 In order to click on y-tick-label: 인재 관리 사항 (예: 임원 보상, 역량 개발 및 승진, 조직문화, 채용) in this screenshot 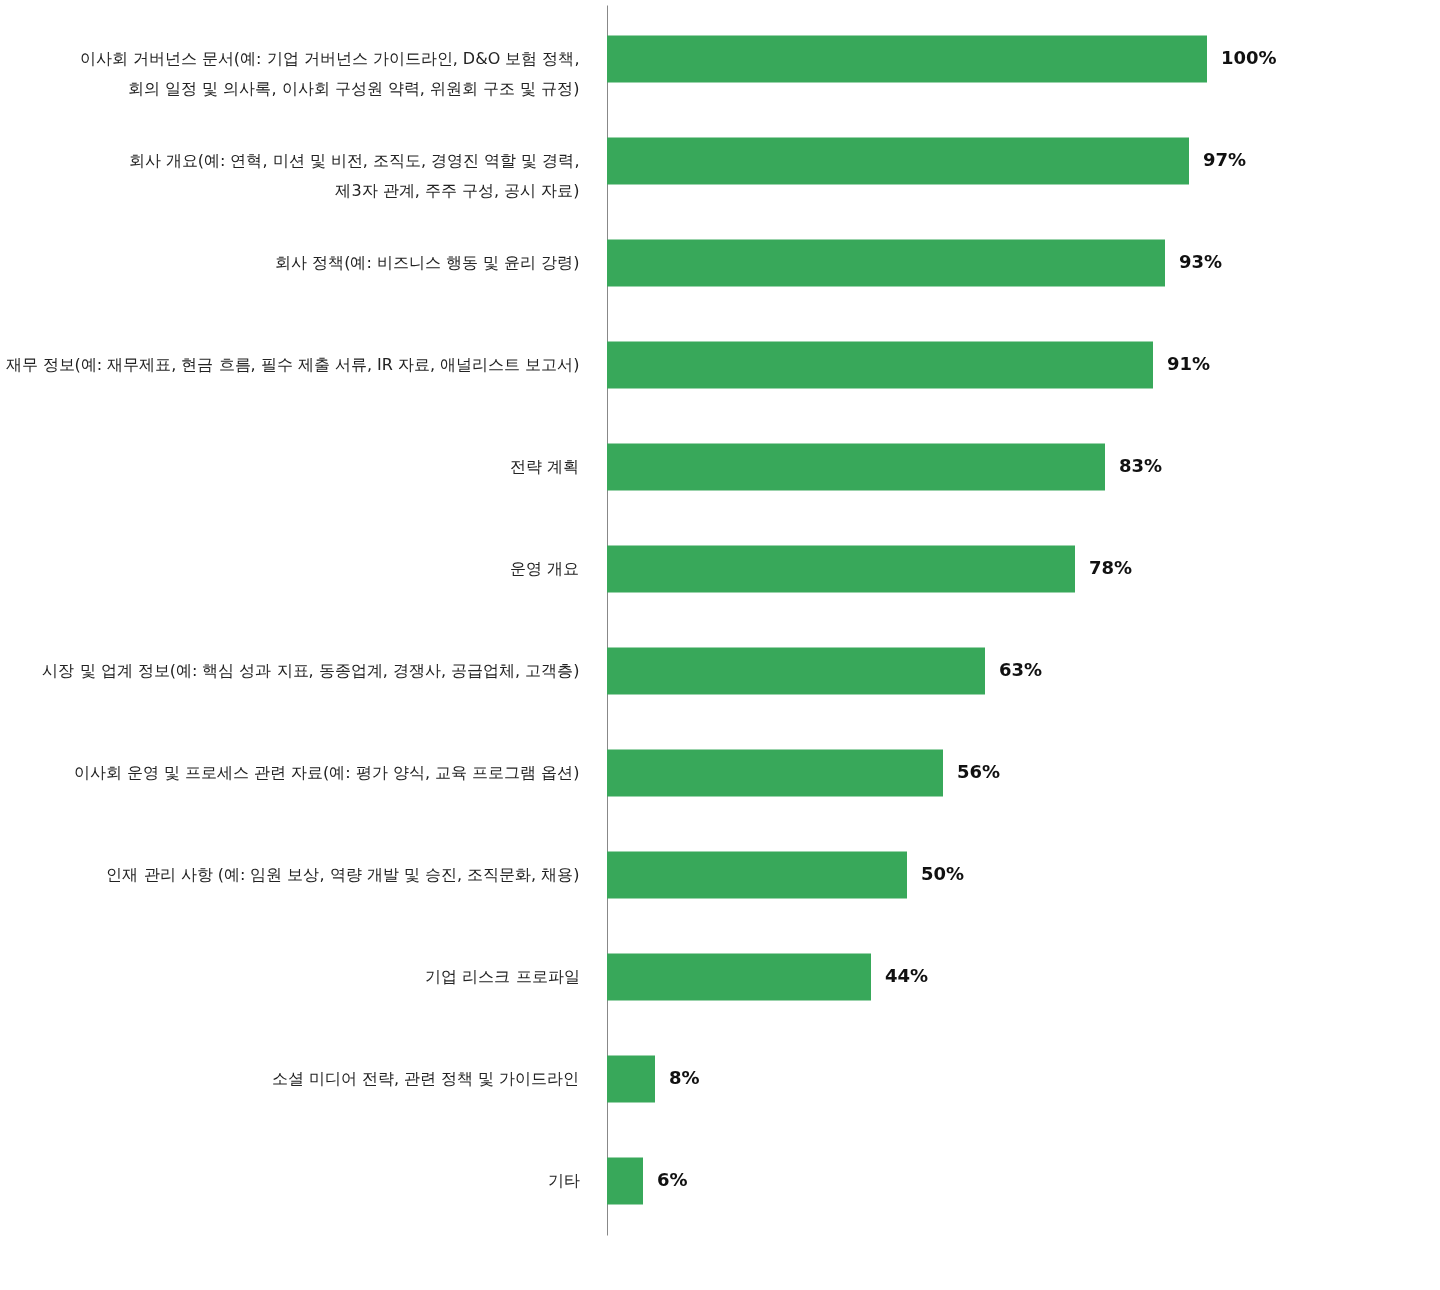, I will do `click(343, 874)`.